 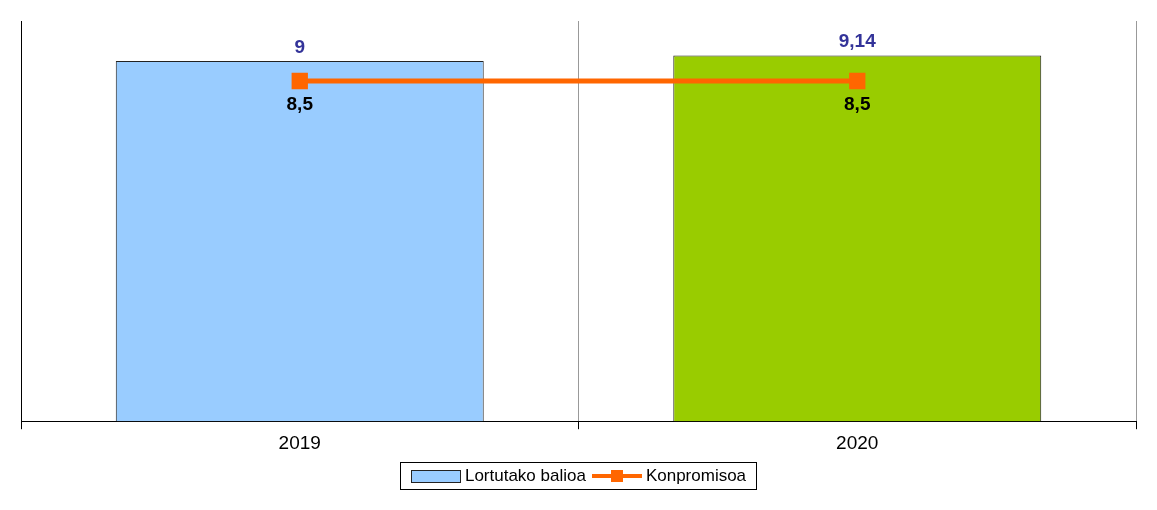 What do you see at coordinates (857, 41) in the screenshot?
I see `data-label: 9,14` at bounding box center [857, 41].